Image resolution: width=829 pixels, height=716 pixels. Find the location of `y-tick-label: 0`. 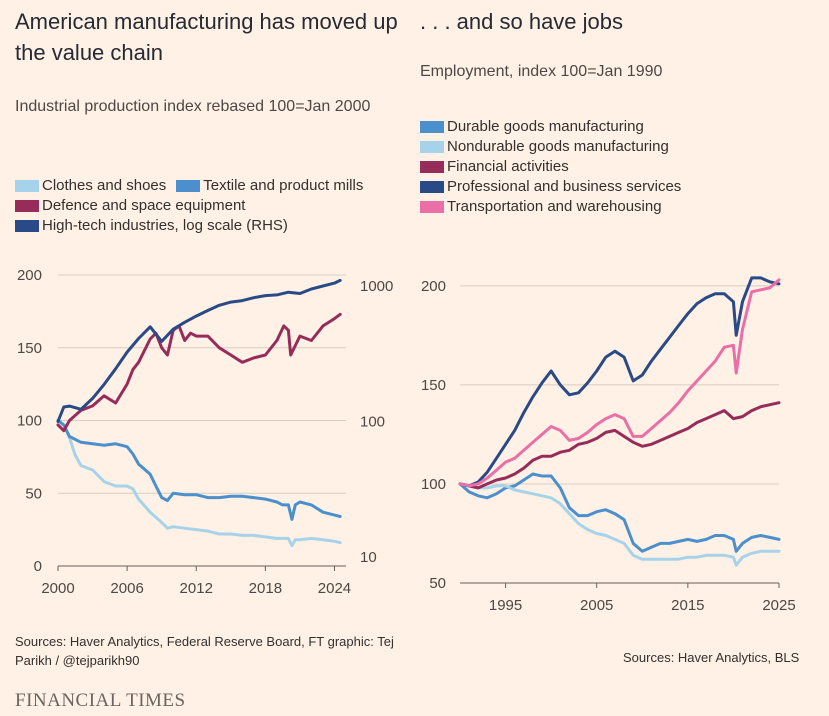

y-tick-label: 0 is located at coordinates (38, 566).